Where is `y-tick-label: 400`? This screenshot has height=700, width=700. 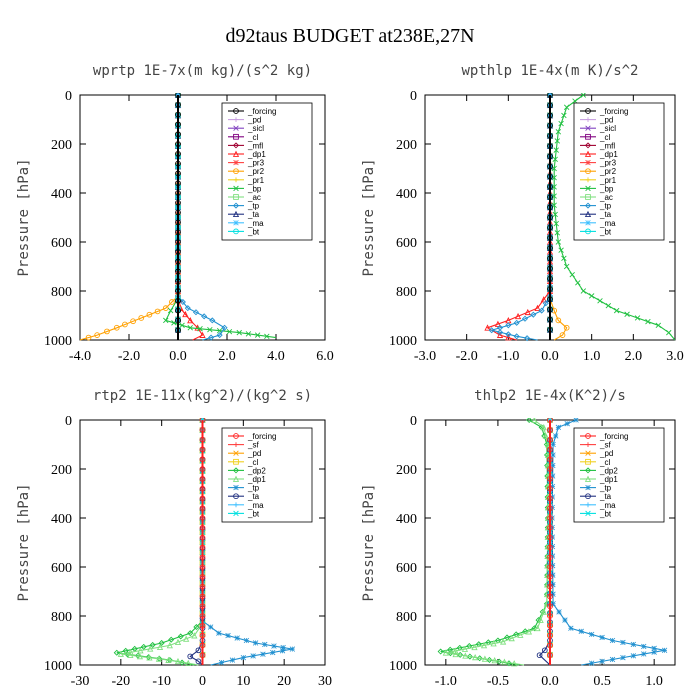
y-tick-label: 400 is located at coordinates (61, 194).